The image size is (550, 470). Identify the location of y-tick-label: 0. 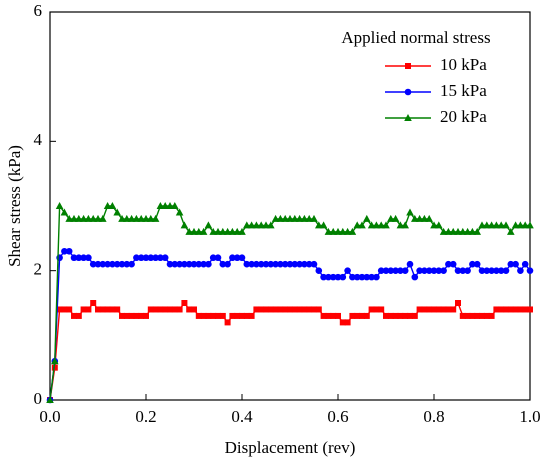
(38, 398).